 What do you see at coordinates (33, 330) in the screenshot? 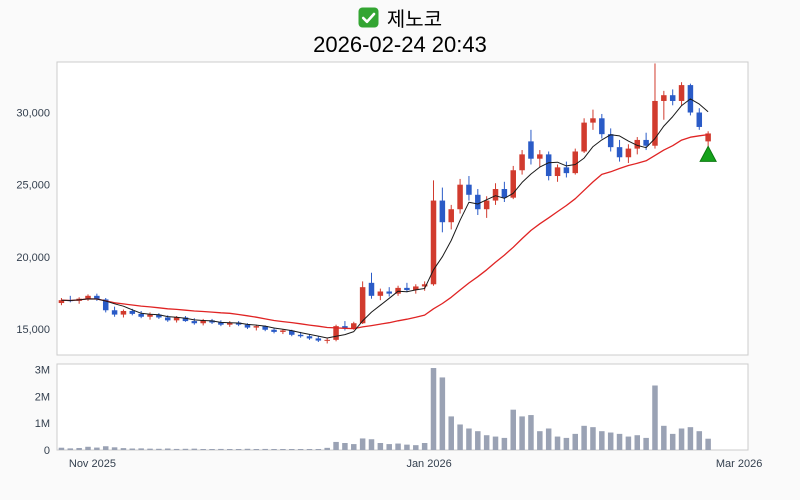
I see `svg-text: 15,000` at bounding box center [33, 330].